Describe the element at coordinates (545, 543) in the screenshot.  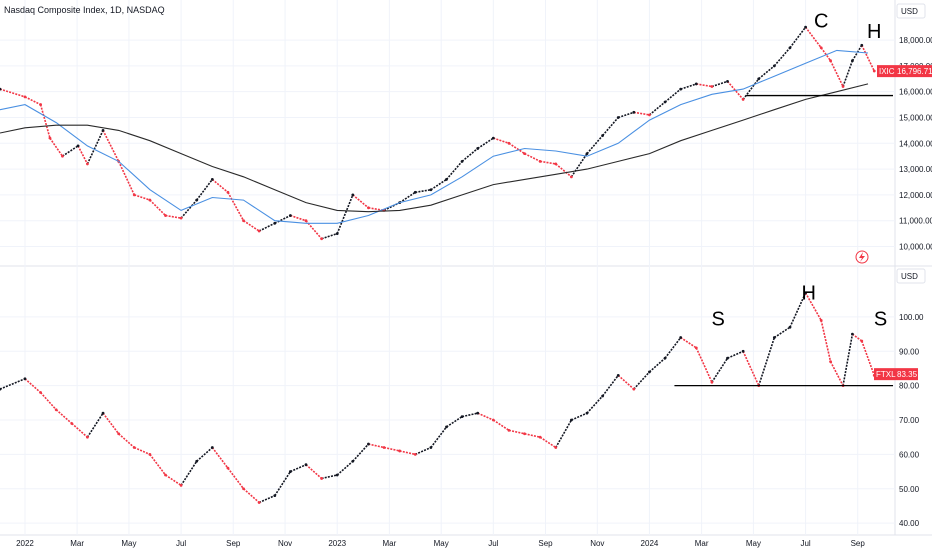
I see `time-tick-label: Sep` at that location.